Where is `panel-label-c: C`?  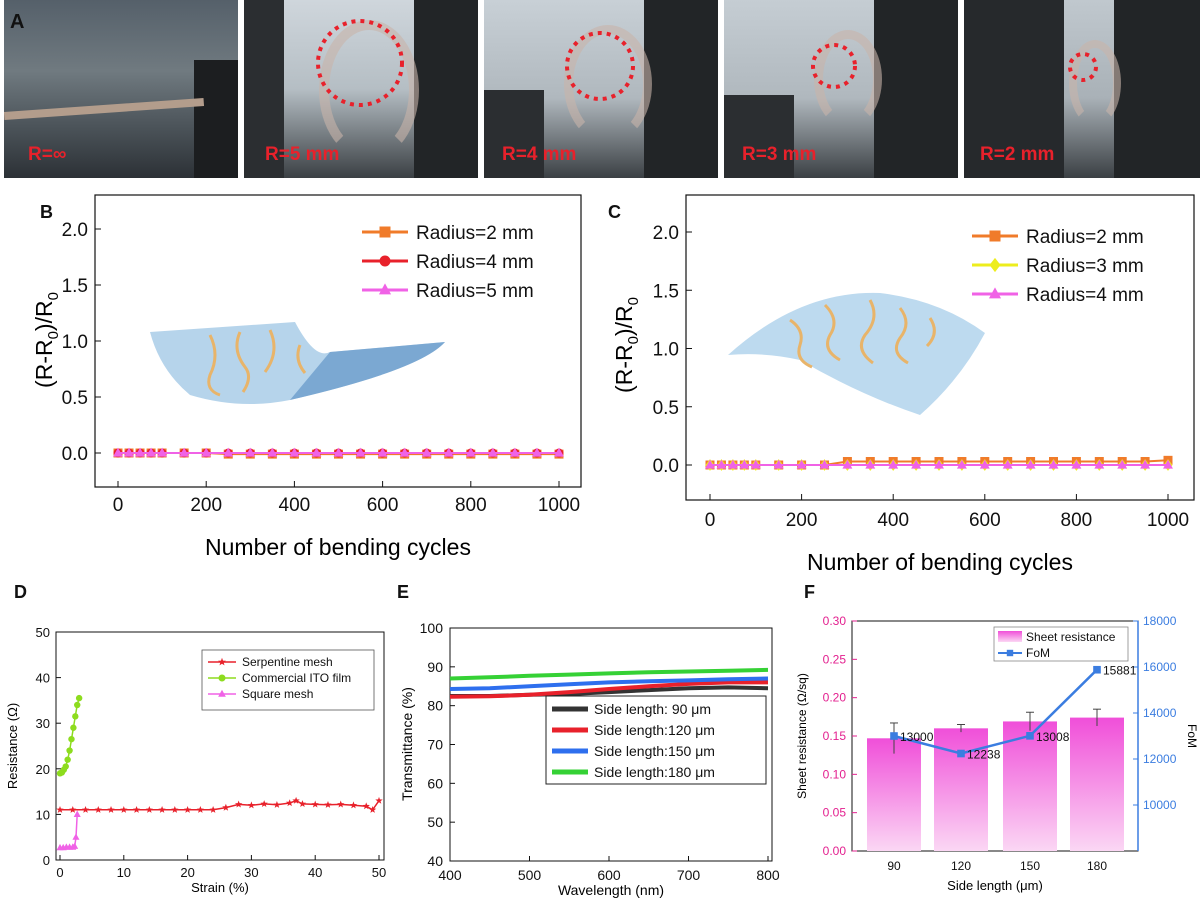 panel-label-c: C is located at coordinates (614, 212).